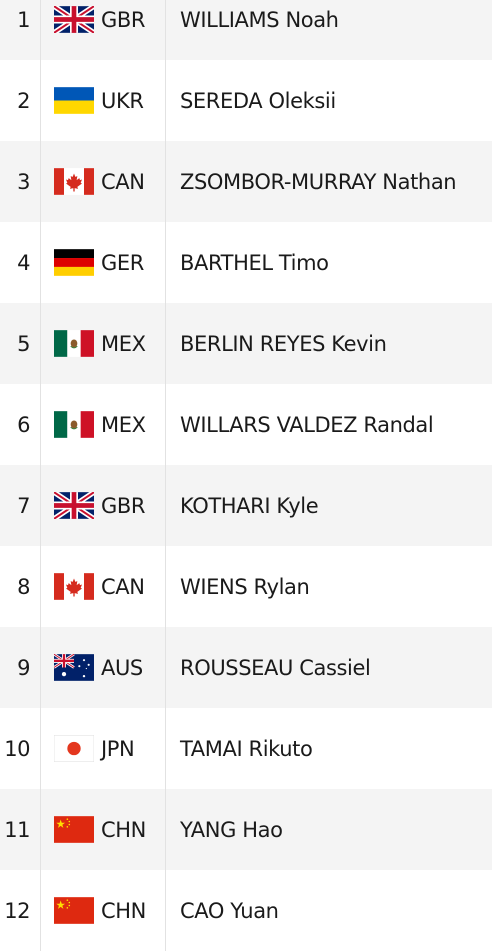 Image resolution: width=492 pixels, height=951 pixels. What do you see at coordinates (122, 100) in the screenshot?
I see `country-code: UKR` at bounding box center [122, 100].